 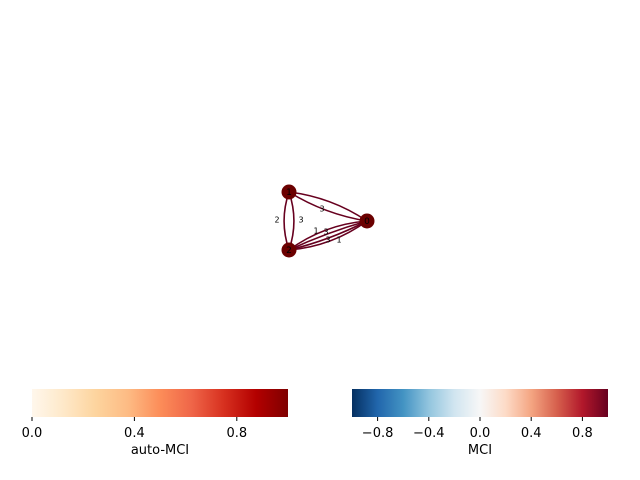 I want to click on colorbar-auto-mci-label: auto-MCI, so click(x=160, y=450).